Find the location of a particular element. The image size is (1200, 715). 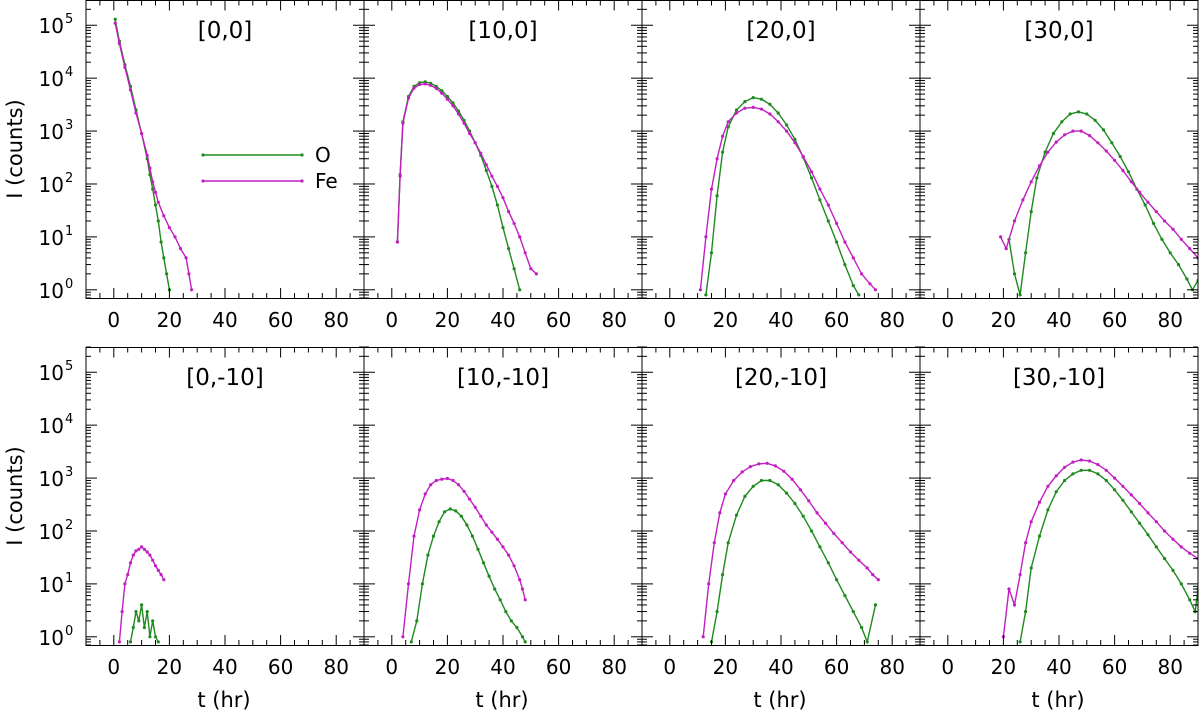

tick-marks is located at coordinates (781, 496).